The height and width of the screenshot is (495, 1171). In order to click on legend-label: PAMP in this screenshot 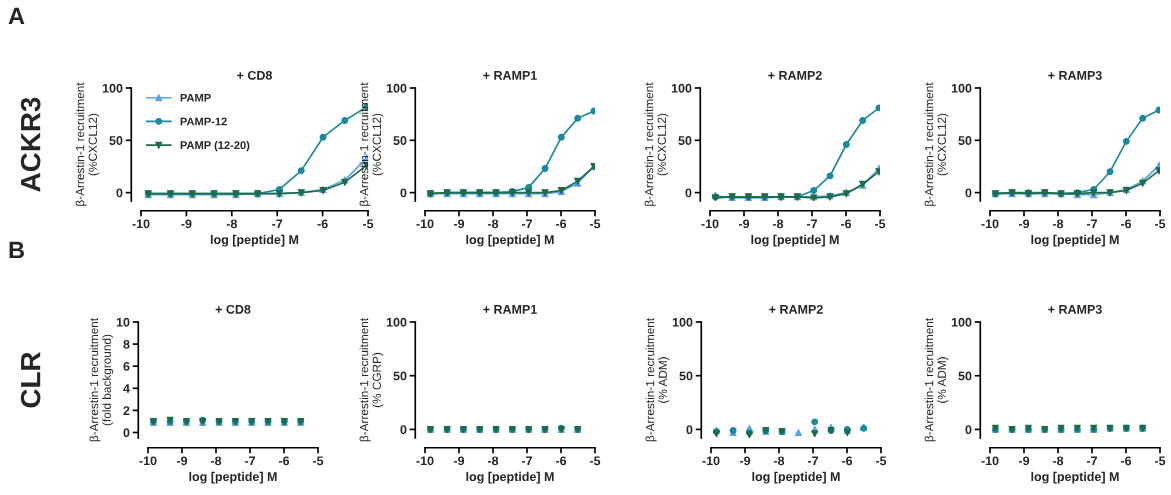, I will do `click(195, 97)`.